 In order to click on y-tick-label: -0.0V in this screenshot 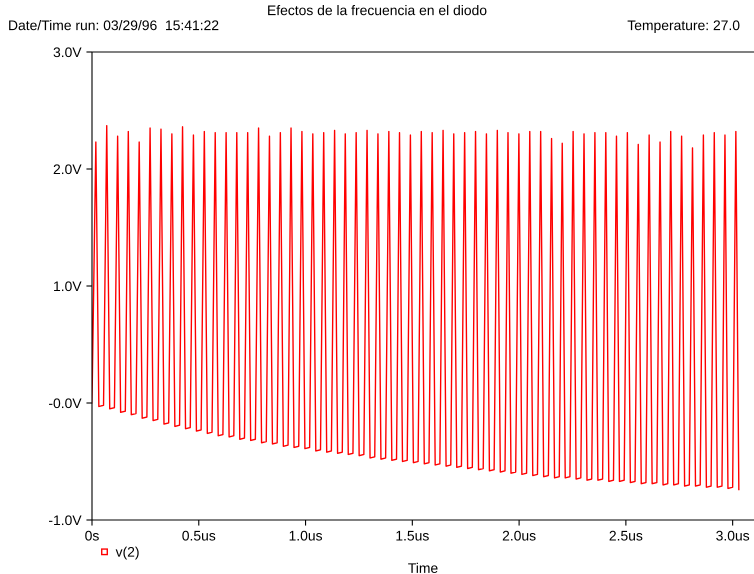, I will do `click(65, 403)`.